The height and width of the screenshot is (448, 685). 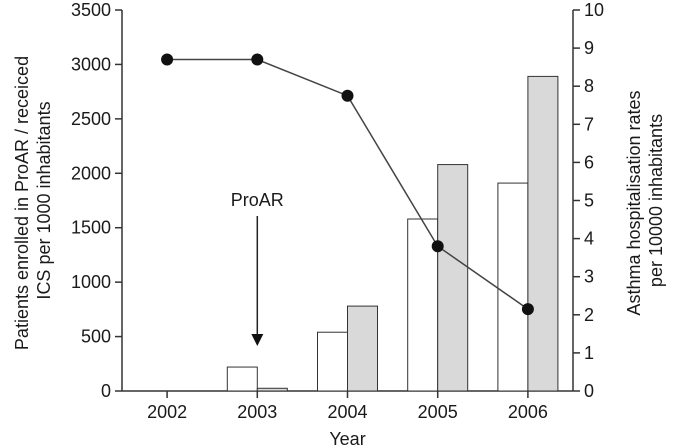 What do you see at coordinates (589, 162) in the screenshot?
I see `right-tick-label: 6` at bounding box center [589, 162].